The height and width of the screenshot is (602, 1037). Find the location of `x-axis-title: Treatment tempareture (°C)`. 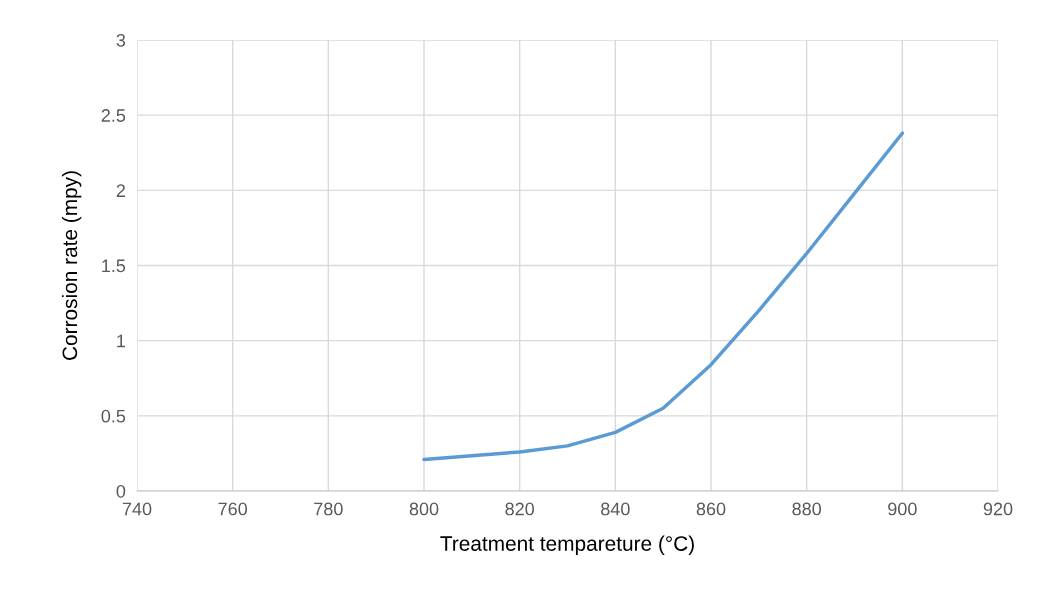

x-axis-title: Treatment tempareture (°C) is located at coordinates (567, 545).